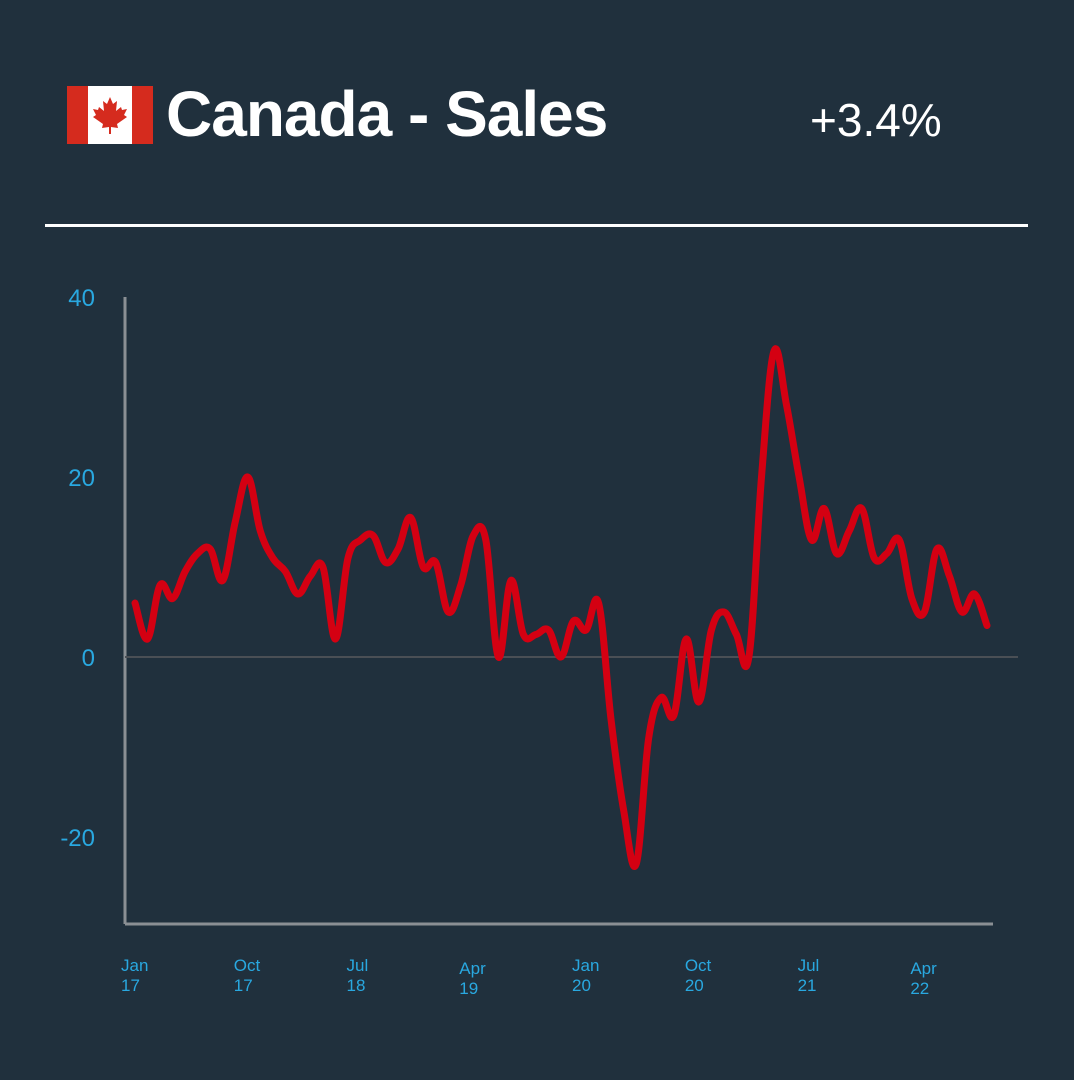  What do you see at coordinates (110, 115) in the screenshot?
I see `canada-flag-icon` at bounding box center [110, 115].